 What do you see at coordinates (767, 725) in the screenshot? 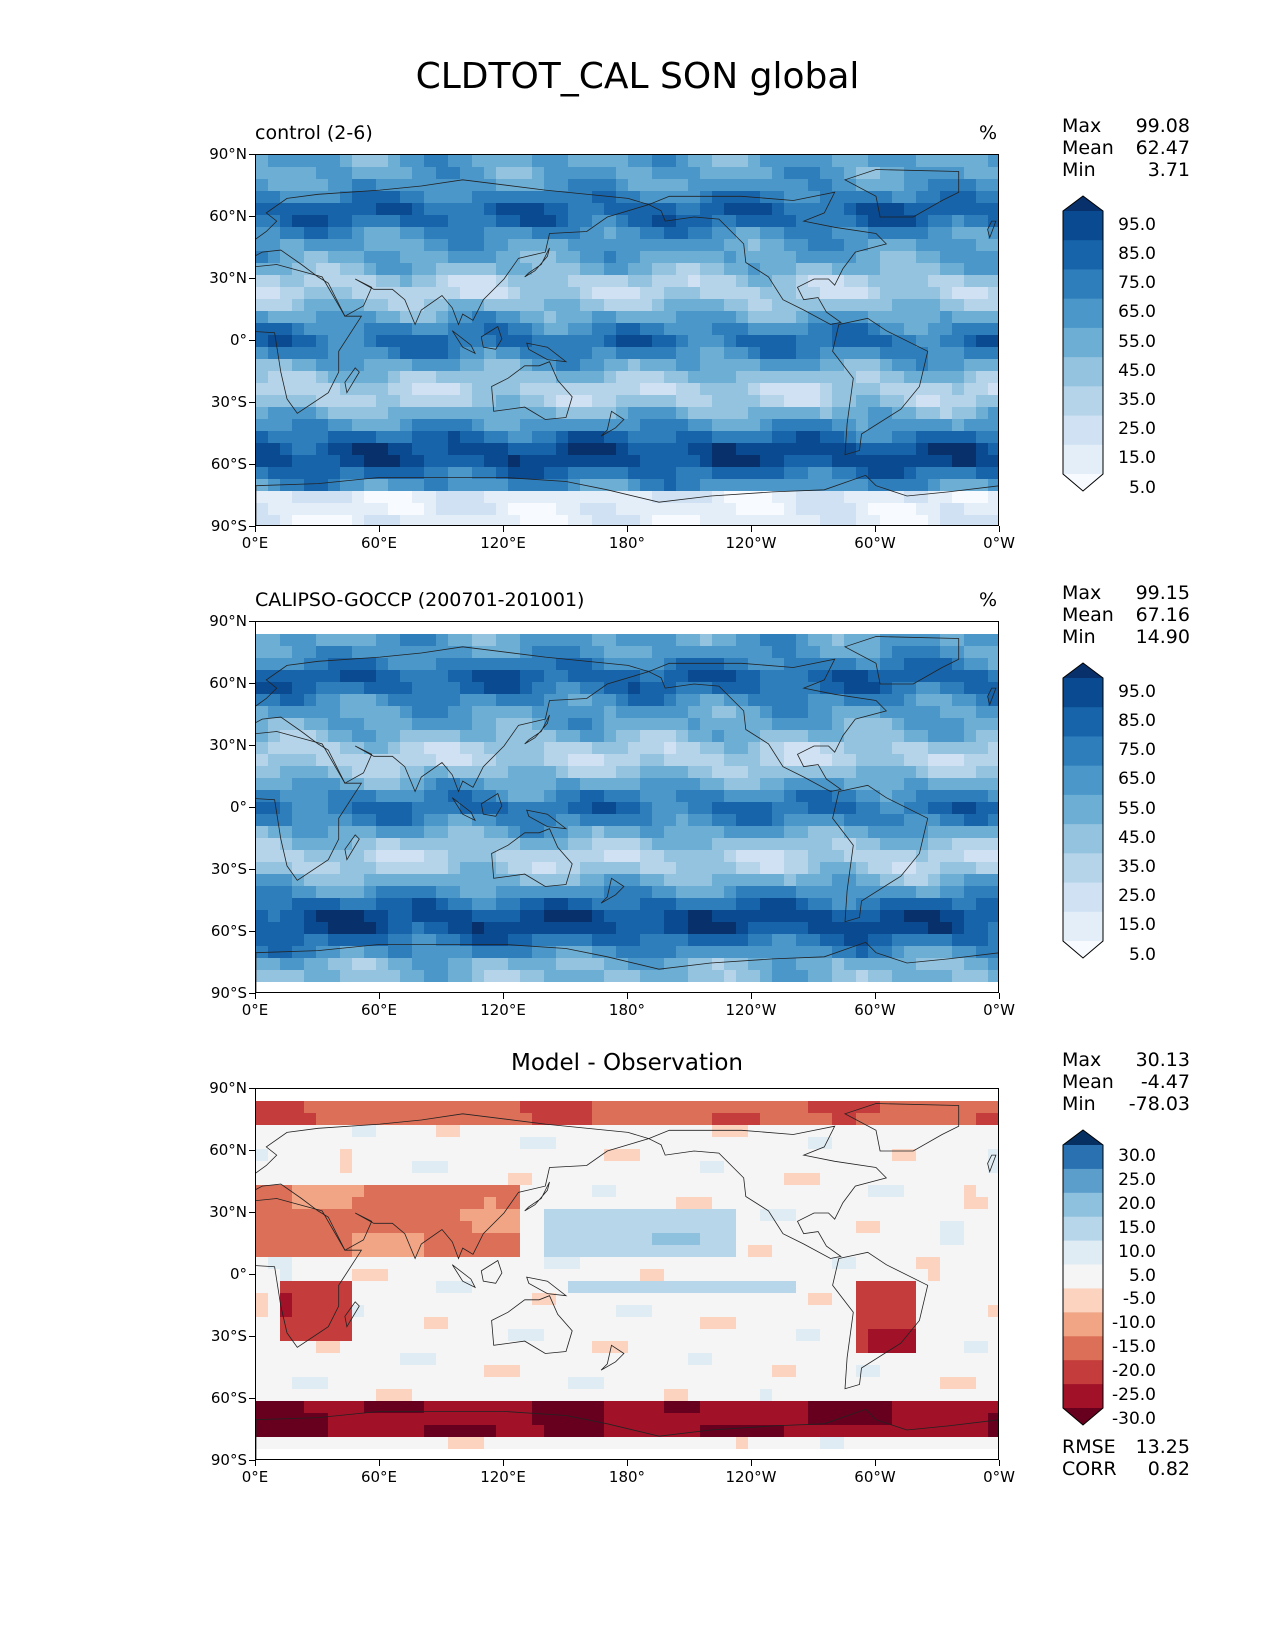
I see `coastline-north-america` at bounding box center [767, 725].